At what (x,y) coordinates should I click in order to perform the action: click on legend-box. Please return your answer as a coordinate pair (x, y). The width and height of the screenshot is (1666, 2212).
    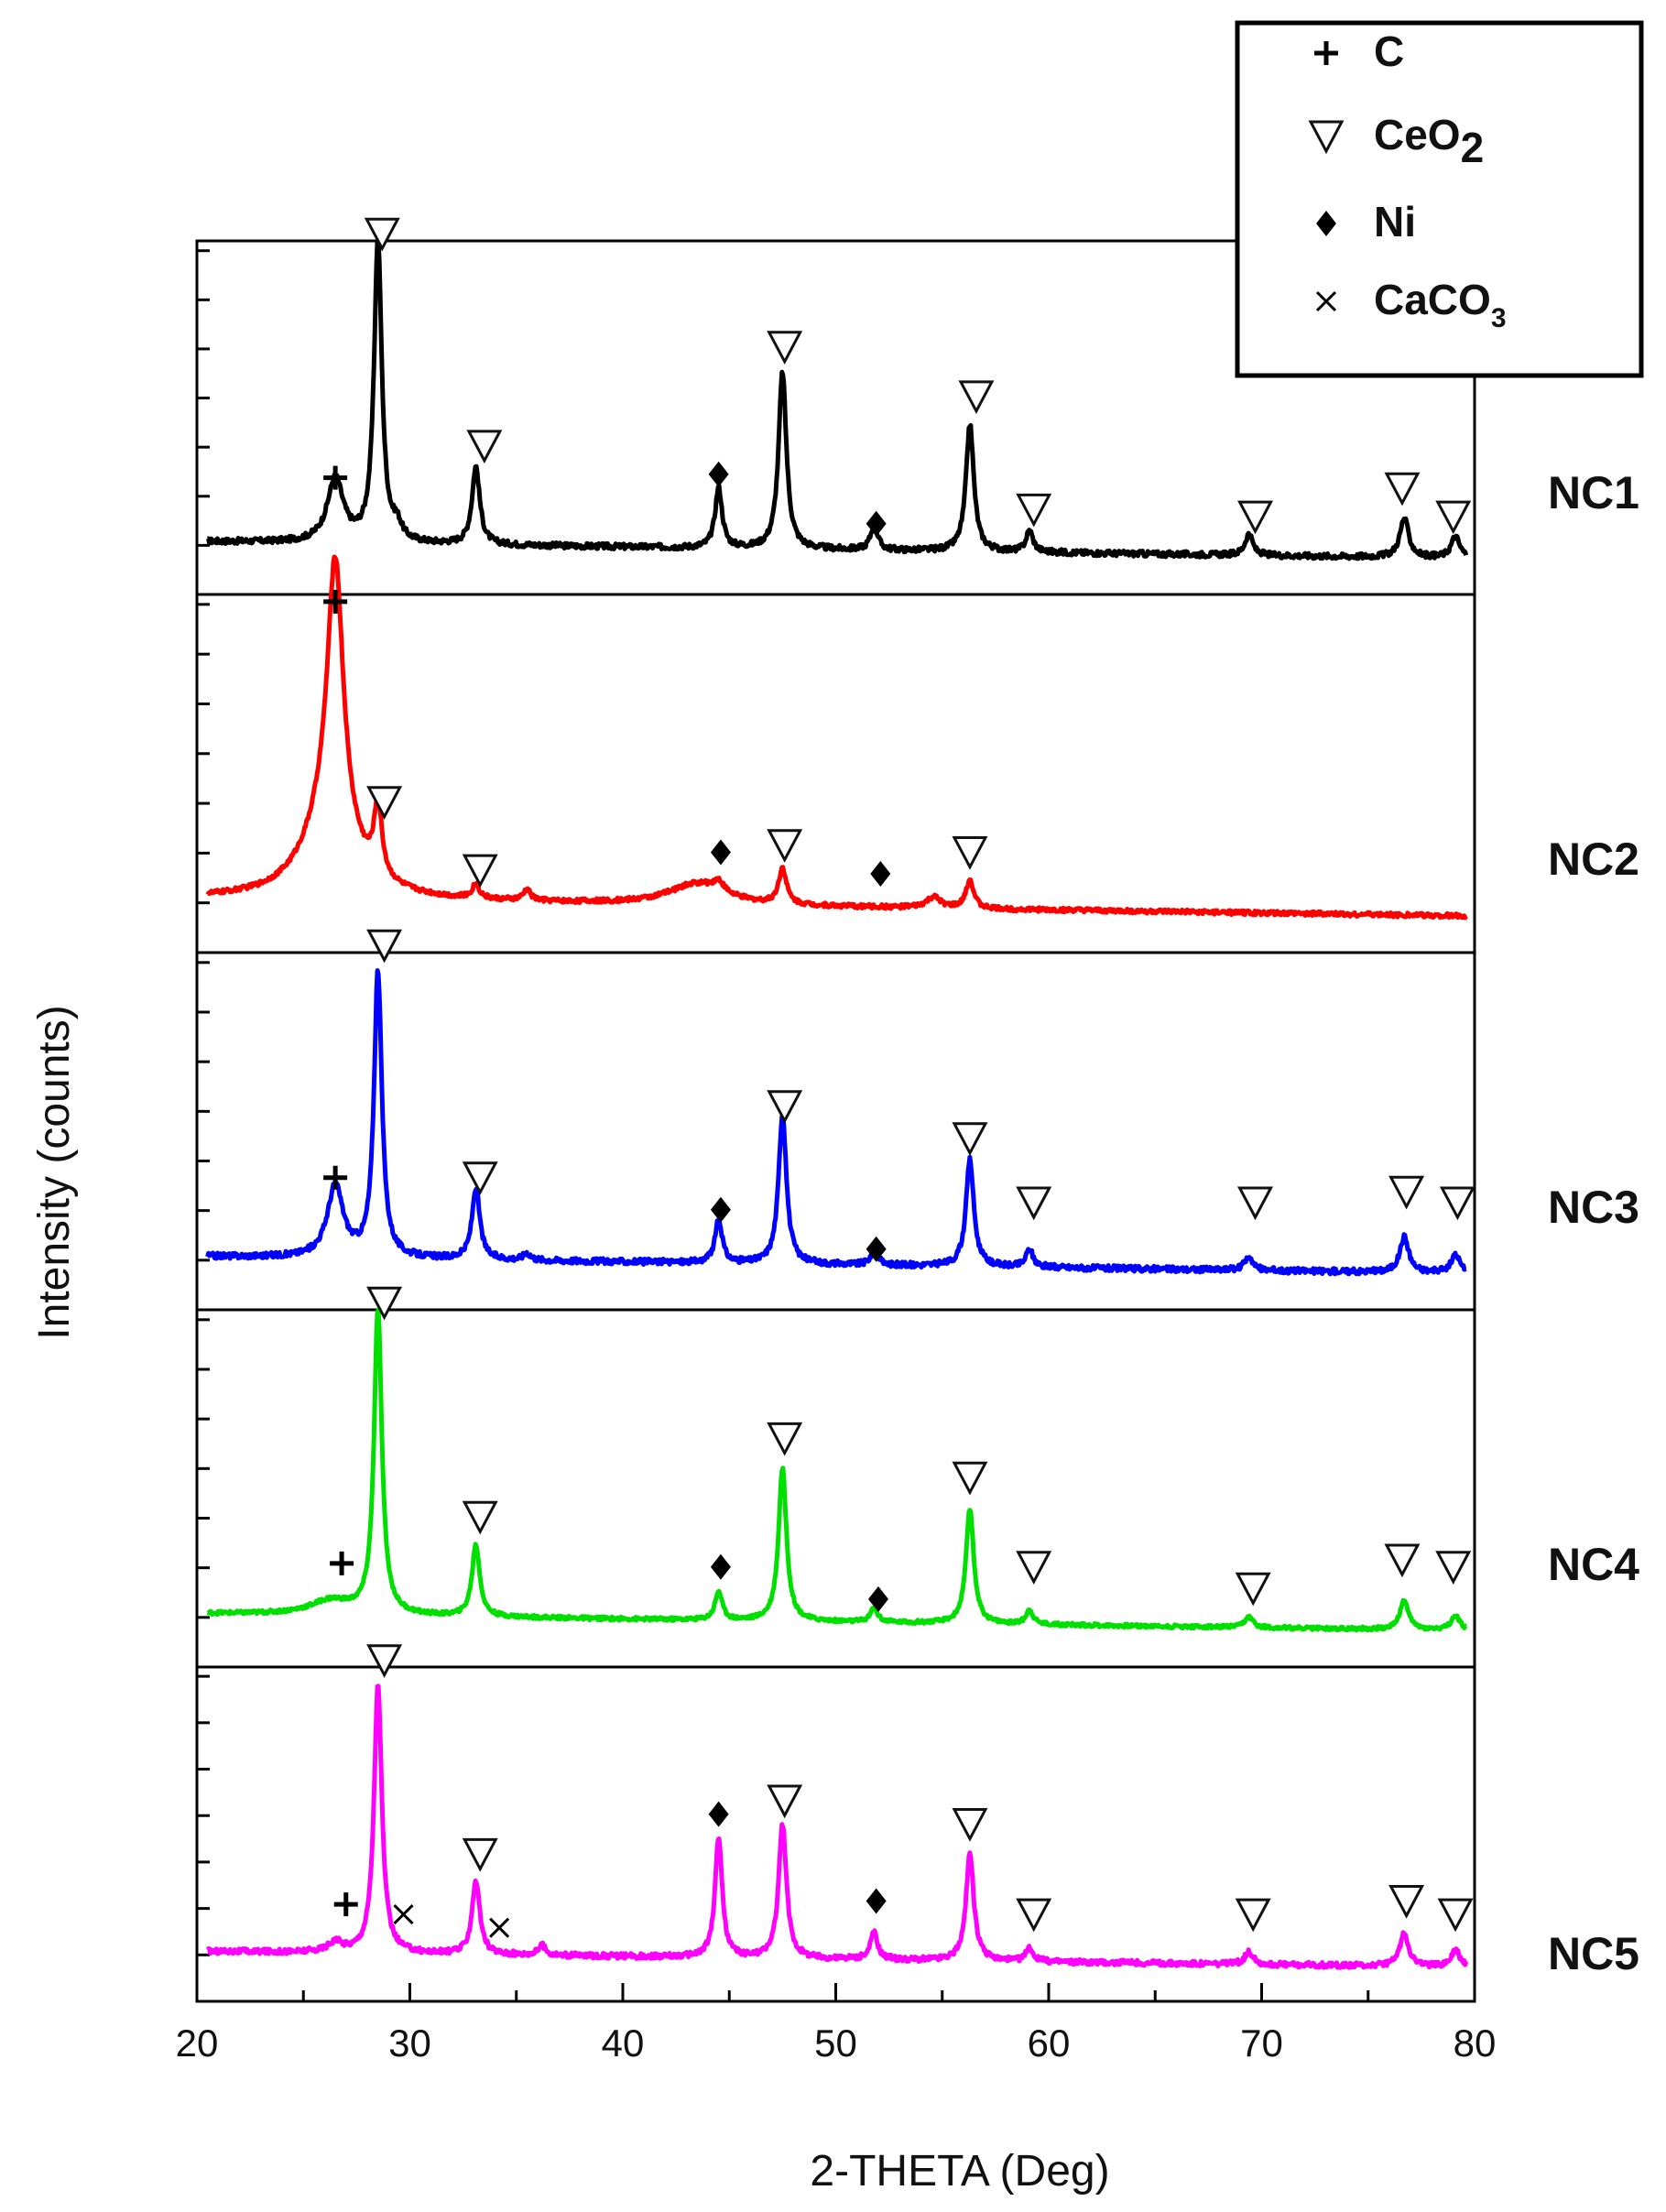
    Looking at the image, I should click on (1439, 199).